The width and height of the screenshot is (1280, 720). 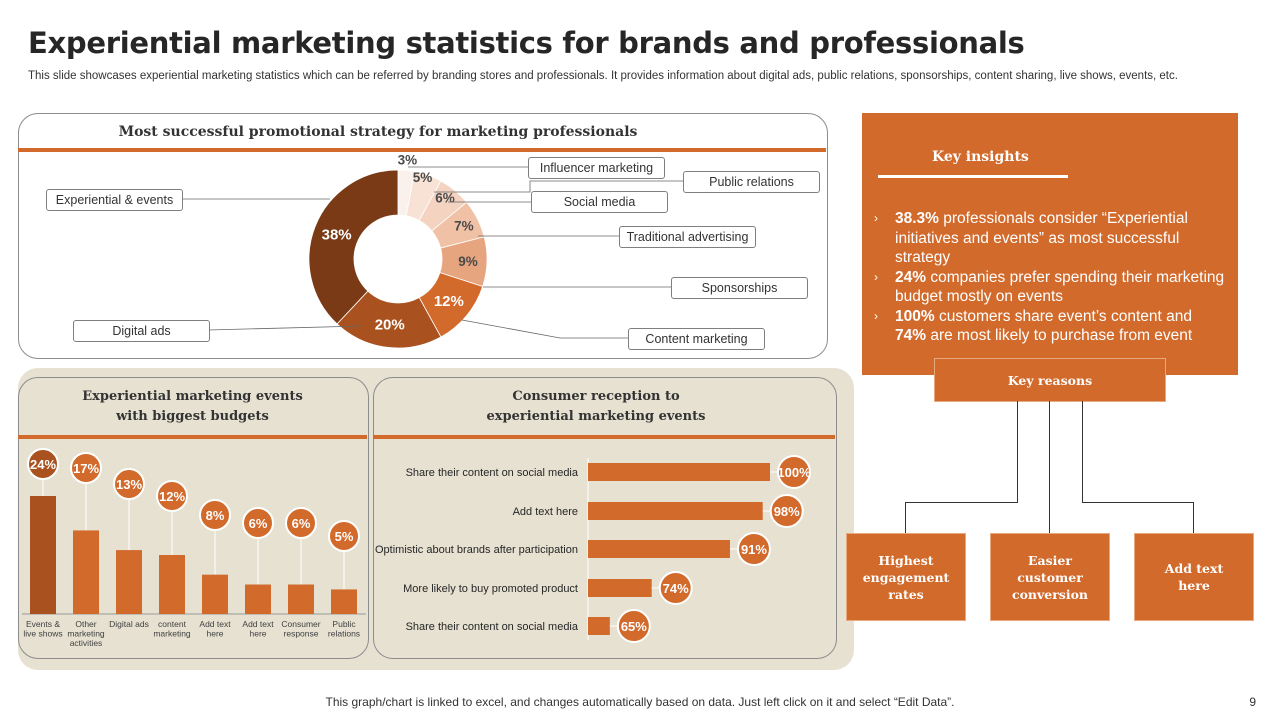 I want to click on insight-value: 24%, so click(x=911, y=277).